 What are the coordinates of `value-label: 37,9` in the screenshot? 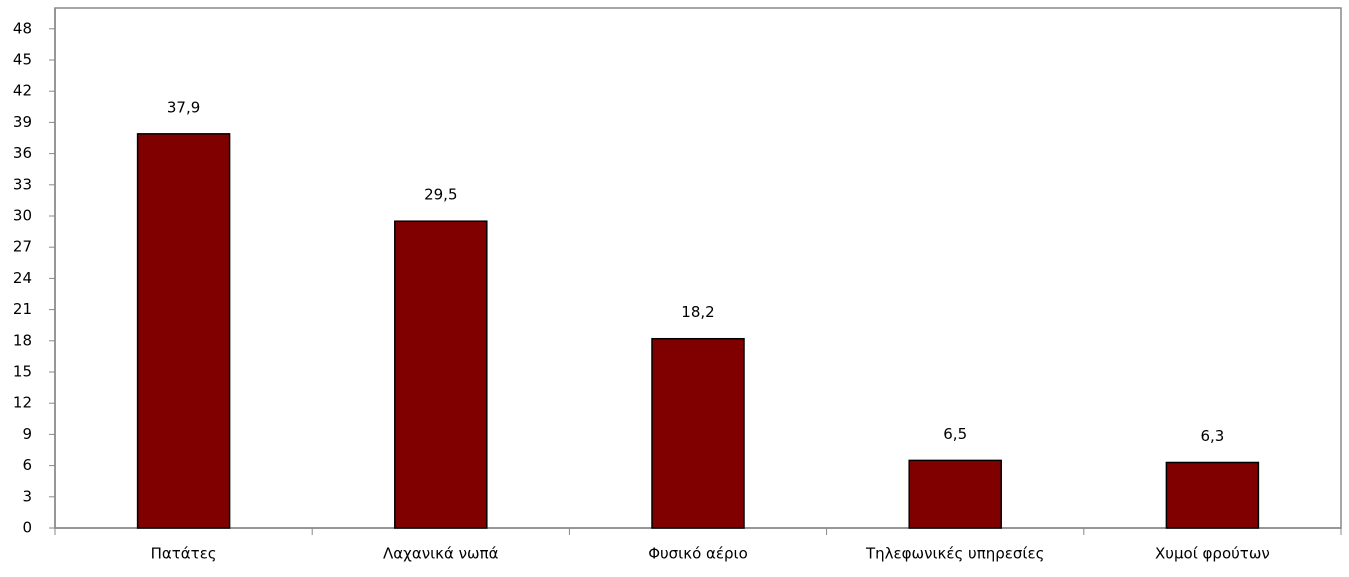 It's located at (183, 107).